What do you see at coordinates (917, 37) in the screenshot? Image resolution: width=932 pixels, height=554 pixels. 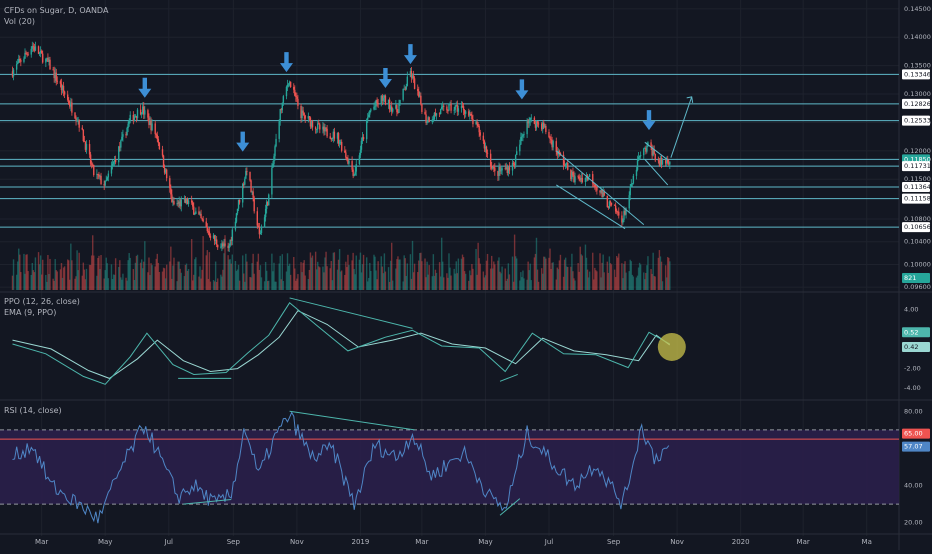 I see `price-tick-label: 0.14000` at bounding box center [917, 37].